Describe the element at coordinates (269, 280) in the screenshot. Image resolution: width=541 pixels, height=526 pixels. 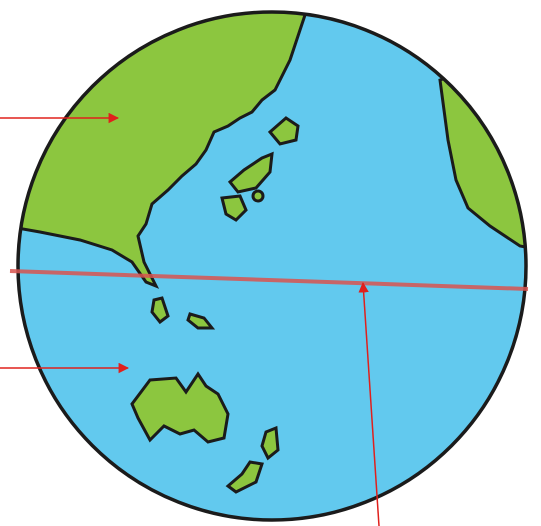
I see `equator-line` at that location.